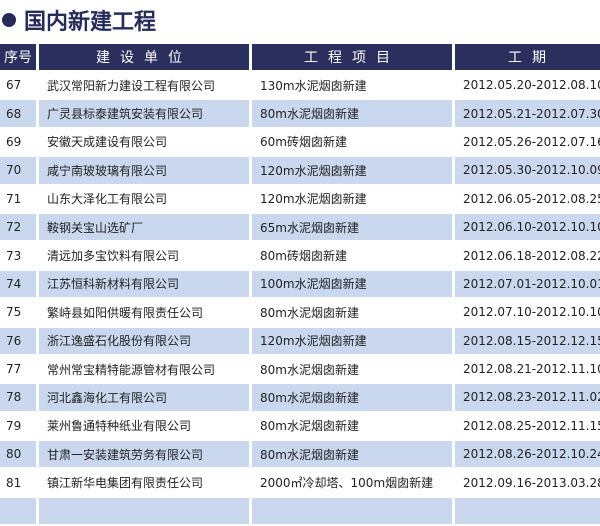  Describe the element at coordinates (347, 483) in the screenshot. I see `row-project: 2000㎡冷却塔、100m烟囱新建` at that location.